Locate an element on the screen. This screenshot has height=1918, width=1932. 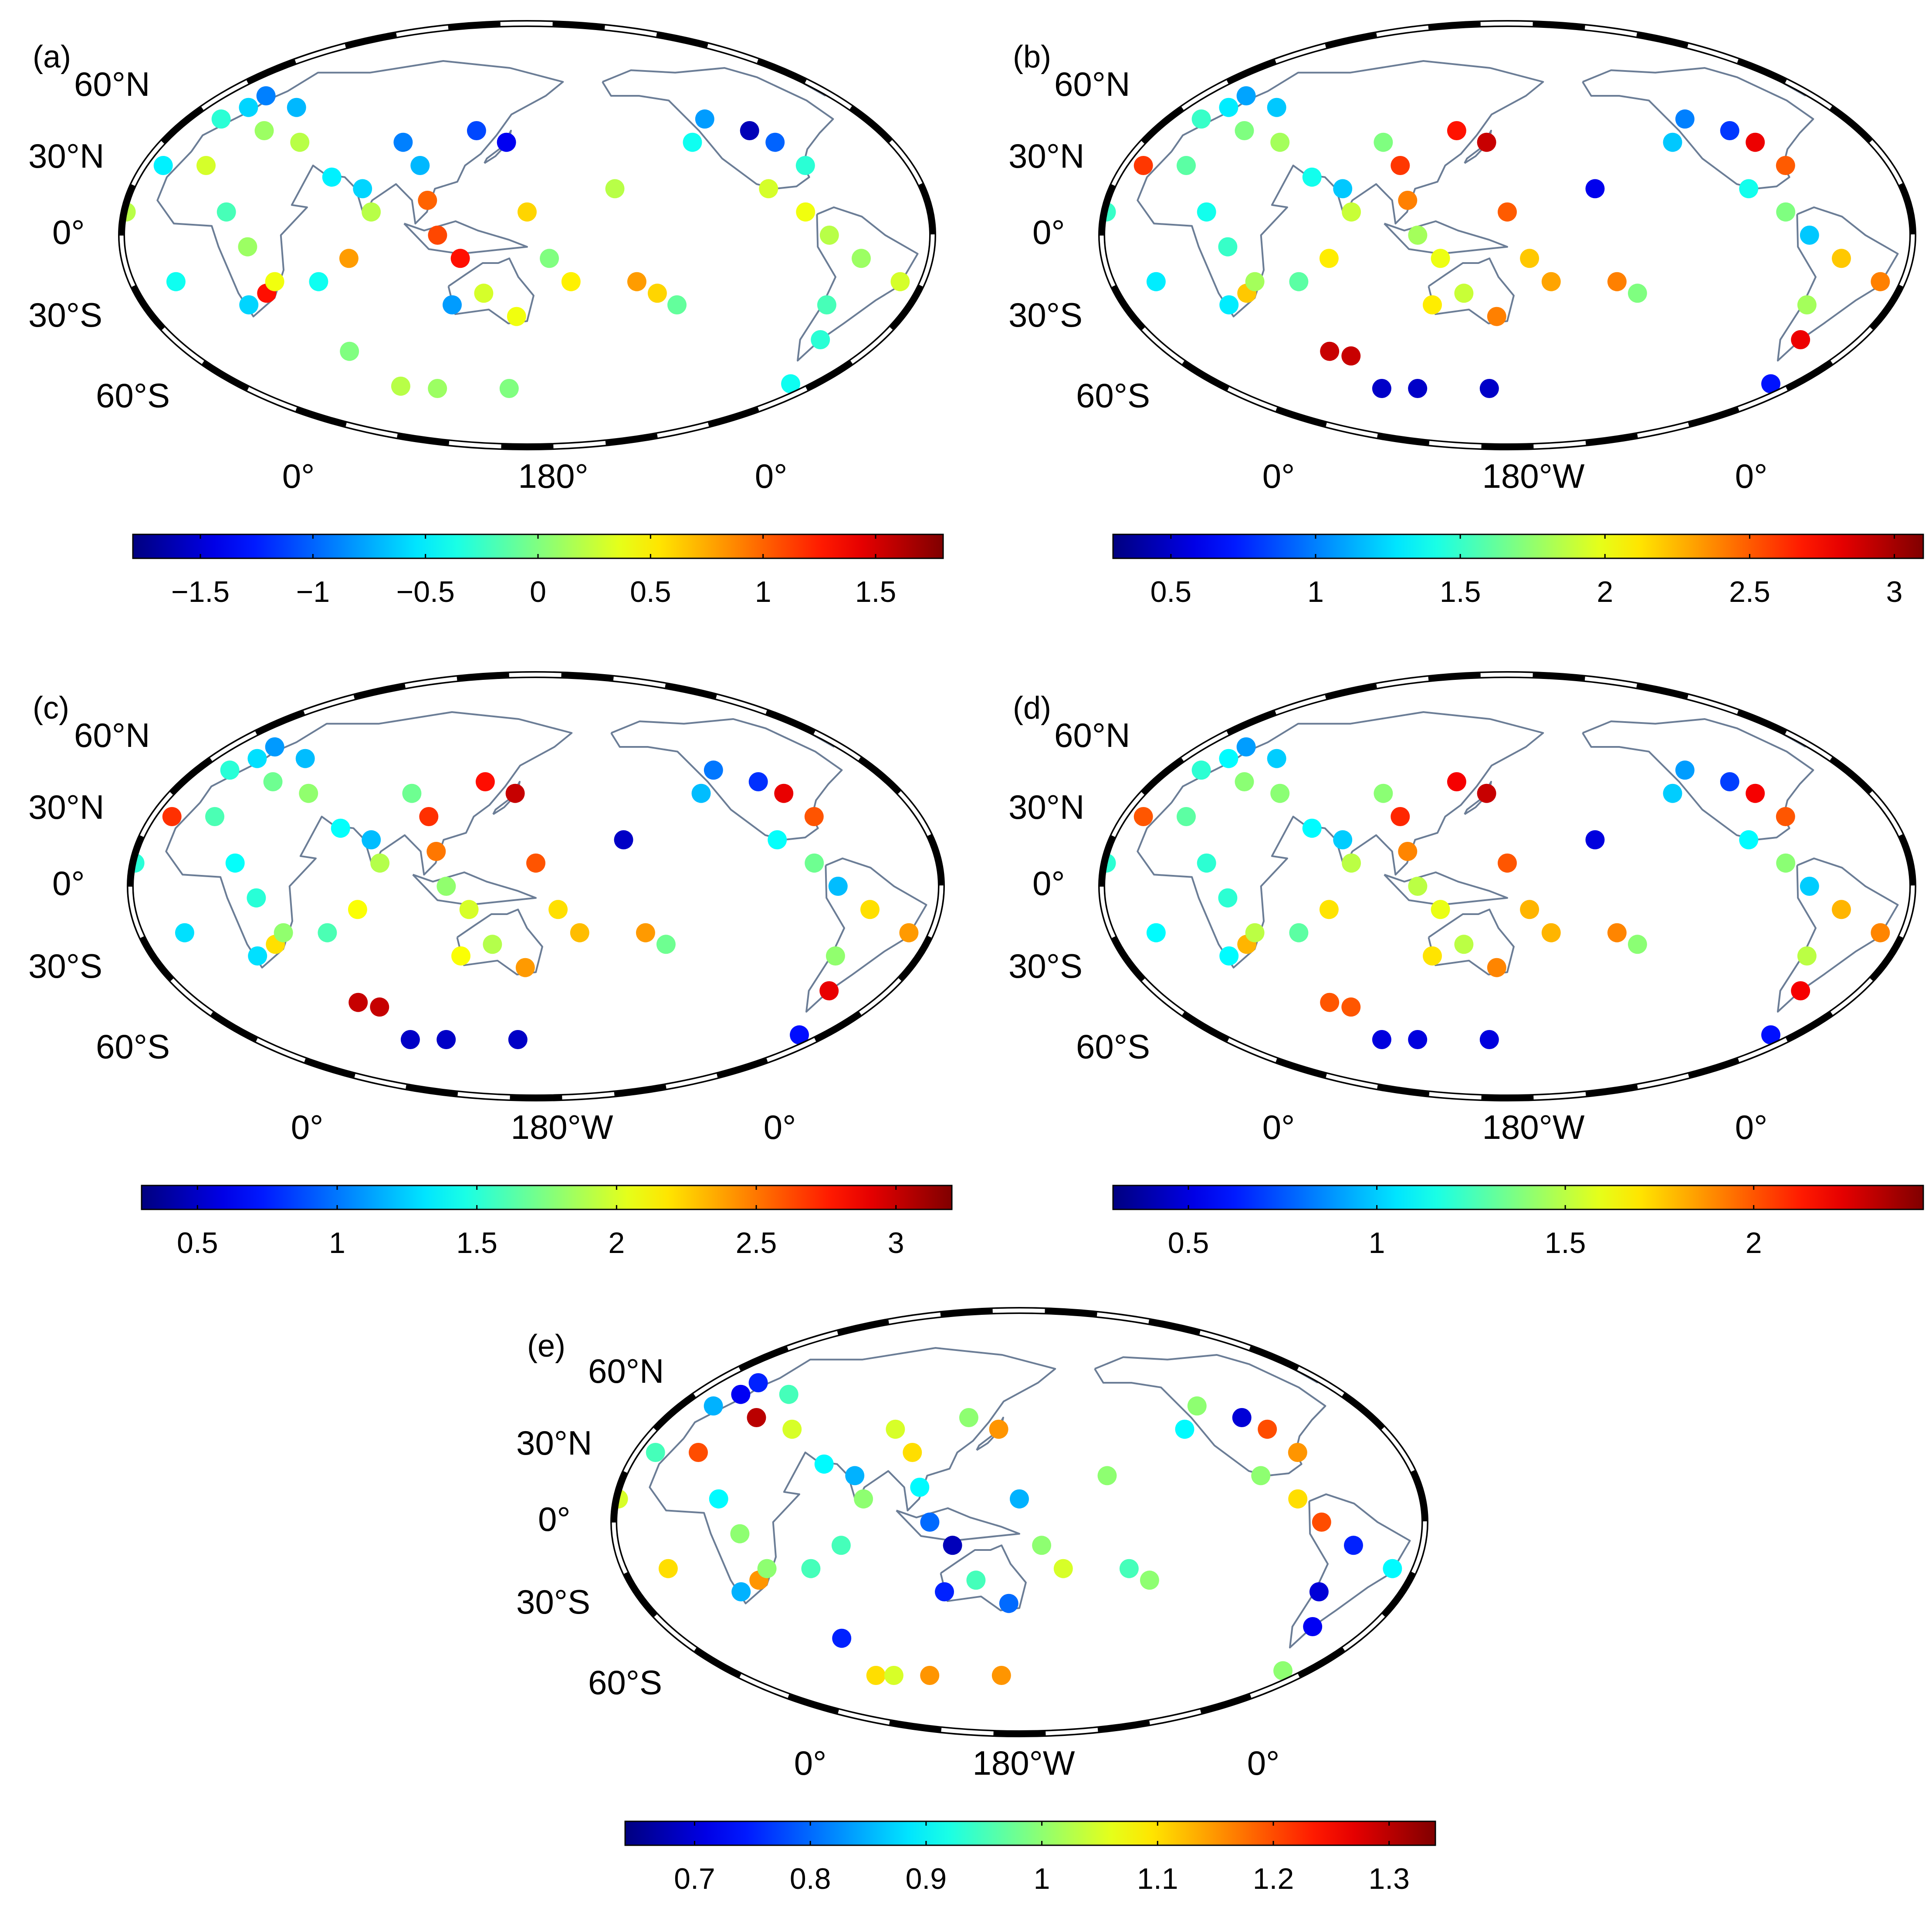
colorbar-tick-label: 0.9 is located at coordinates (926, 1878).